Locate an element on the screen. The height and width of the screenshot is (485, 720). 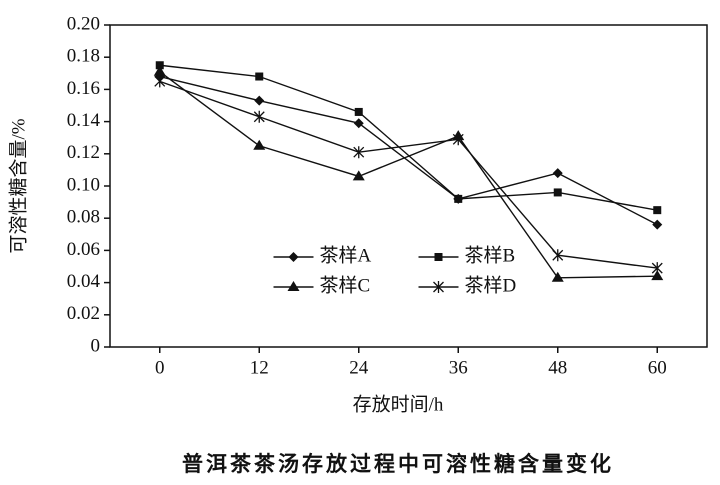
legend-label: 茶样C is located at coordinates (345, 285).